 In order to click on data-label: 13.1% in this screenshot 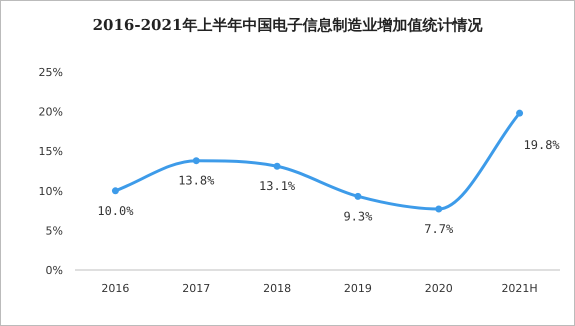, I will do `click(277, 186)`.